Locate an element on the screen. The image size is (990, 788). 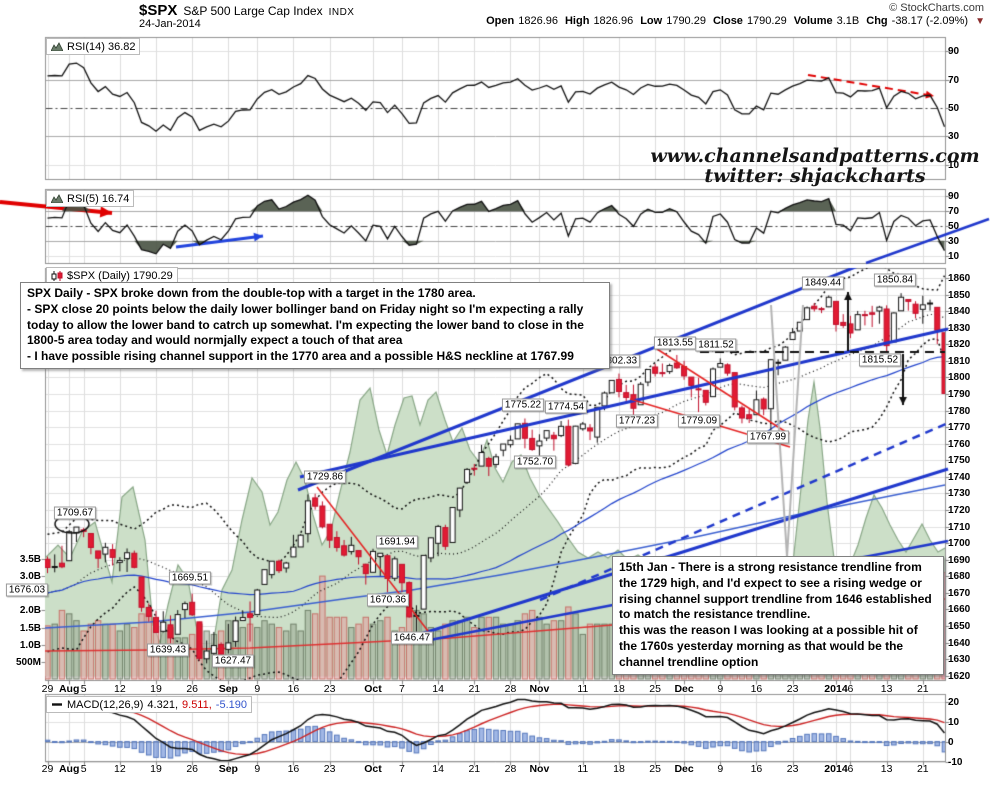
volume-axis-label: 1.5B is located at coordinates (30, 628).